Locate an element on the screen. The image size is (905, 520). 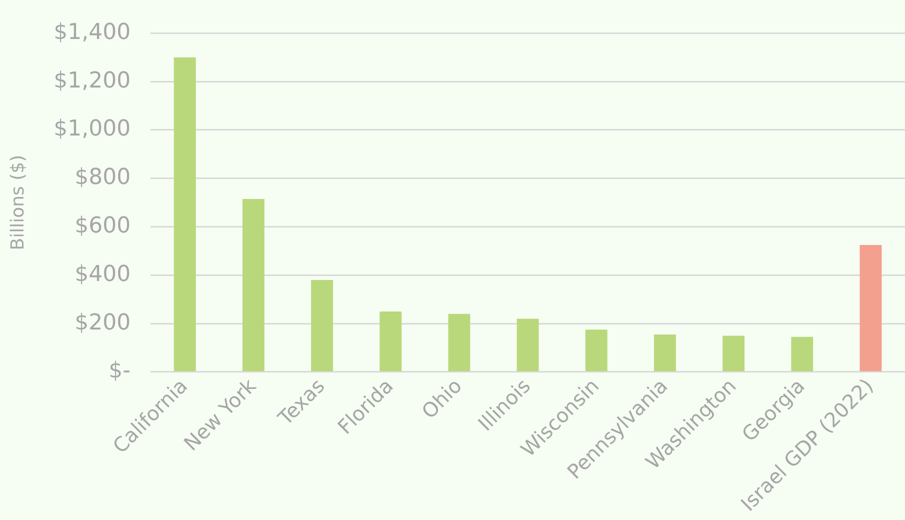
y-tick-label: $800 is located at coordinates (102, 177).